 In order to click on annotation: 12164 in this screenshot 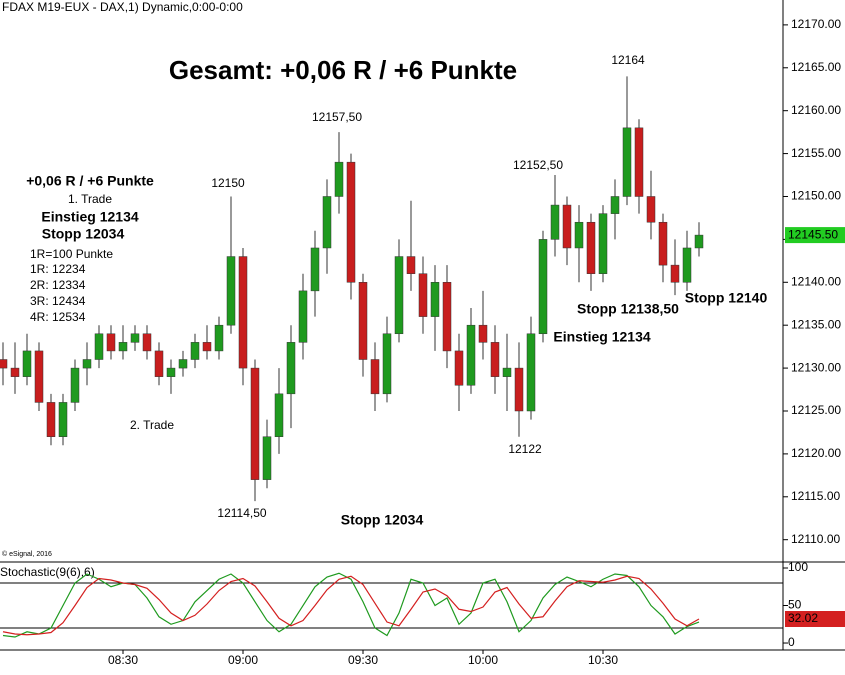, I will do `click(628, 60)`.